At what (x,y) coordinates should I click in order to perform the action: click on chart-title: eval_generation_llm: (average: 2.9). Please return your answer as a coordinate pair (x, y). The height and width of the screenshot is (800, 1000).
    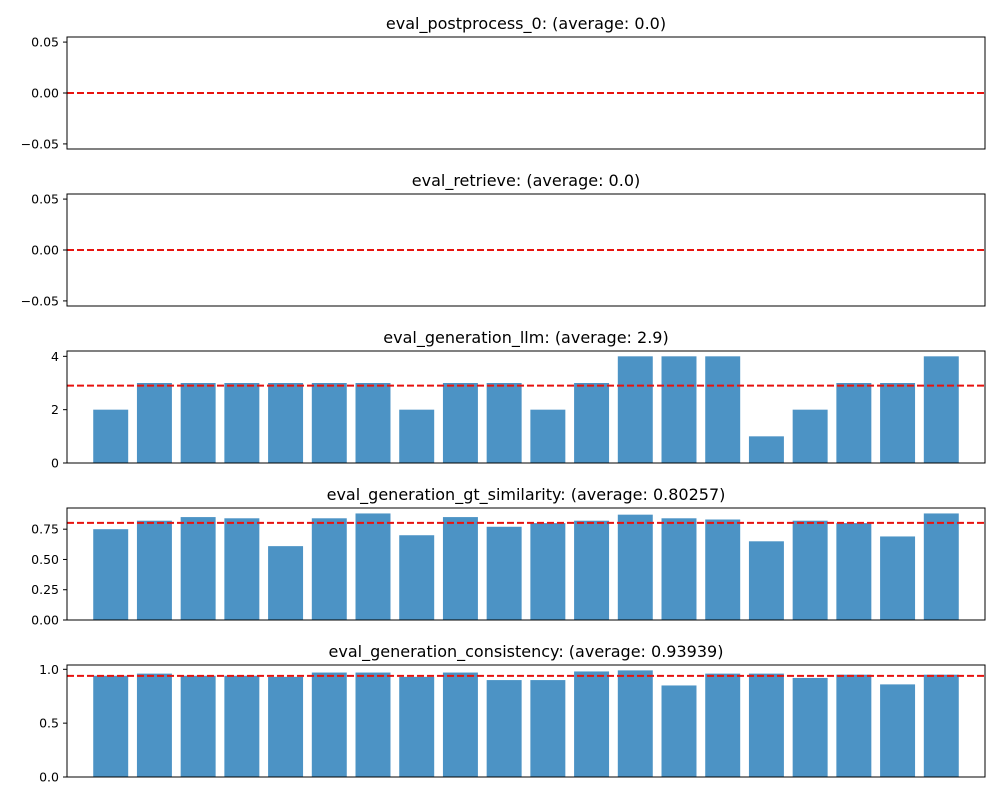
    Looking at the image, I should click on (525, 338).